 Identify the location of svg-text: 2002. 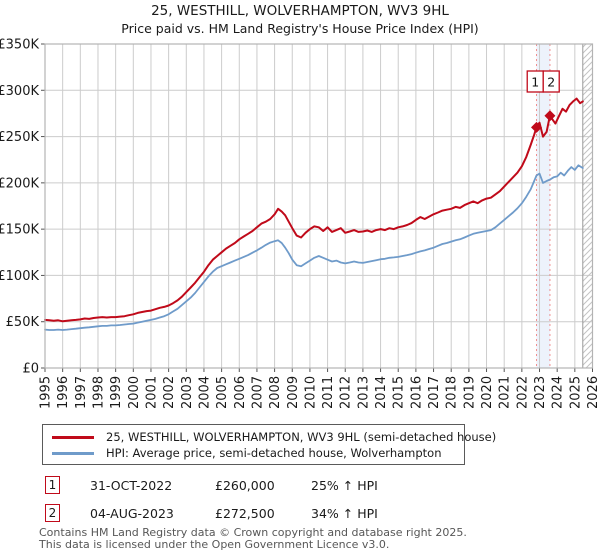
(169, 392).